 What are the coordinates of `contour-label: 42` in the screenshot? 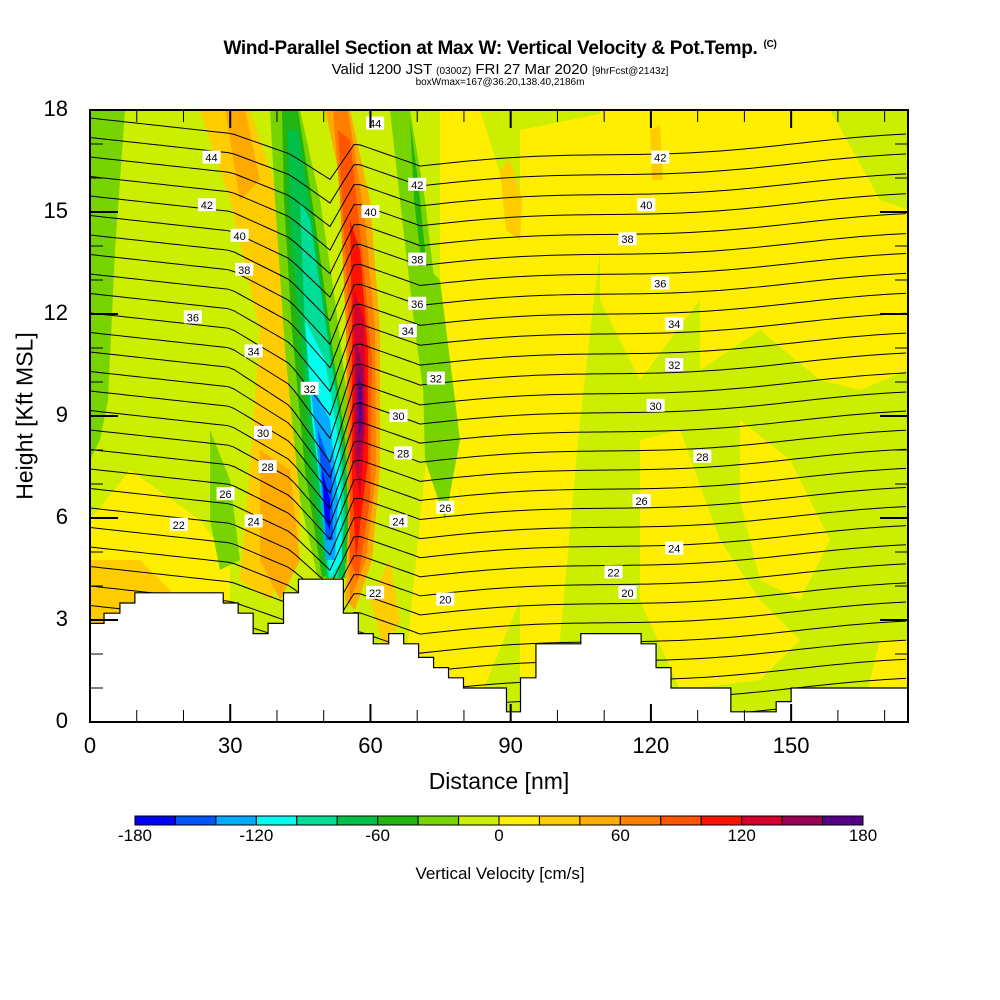 It's located at (417, 184).